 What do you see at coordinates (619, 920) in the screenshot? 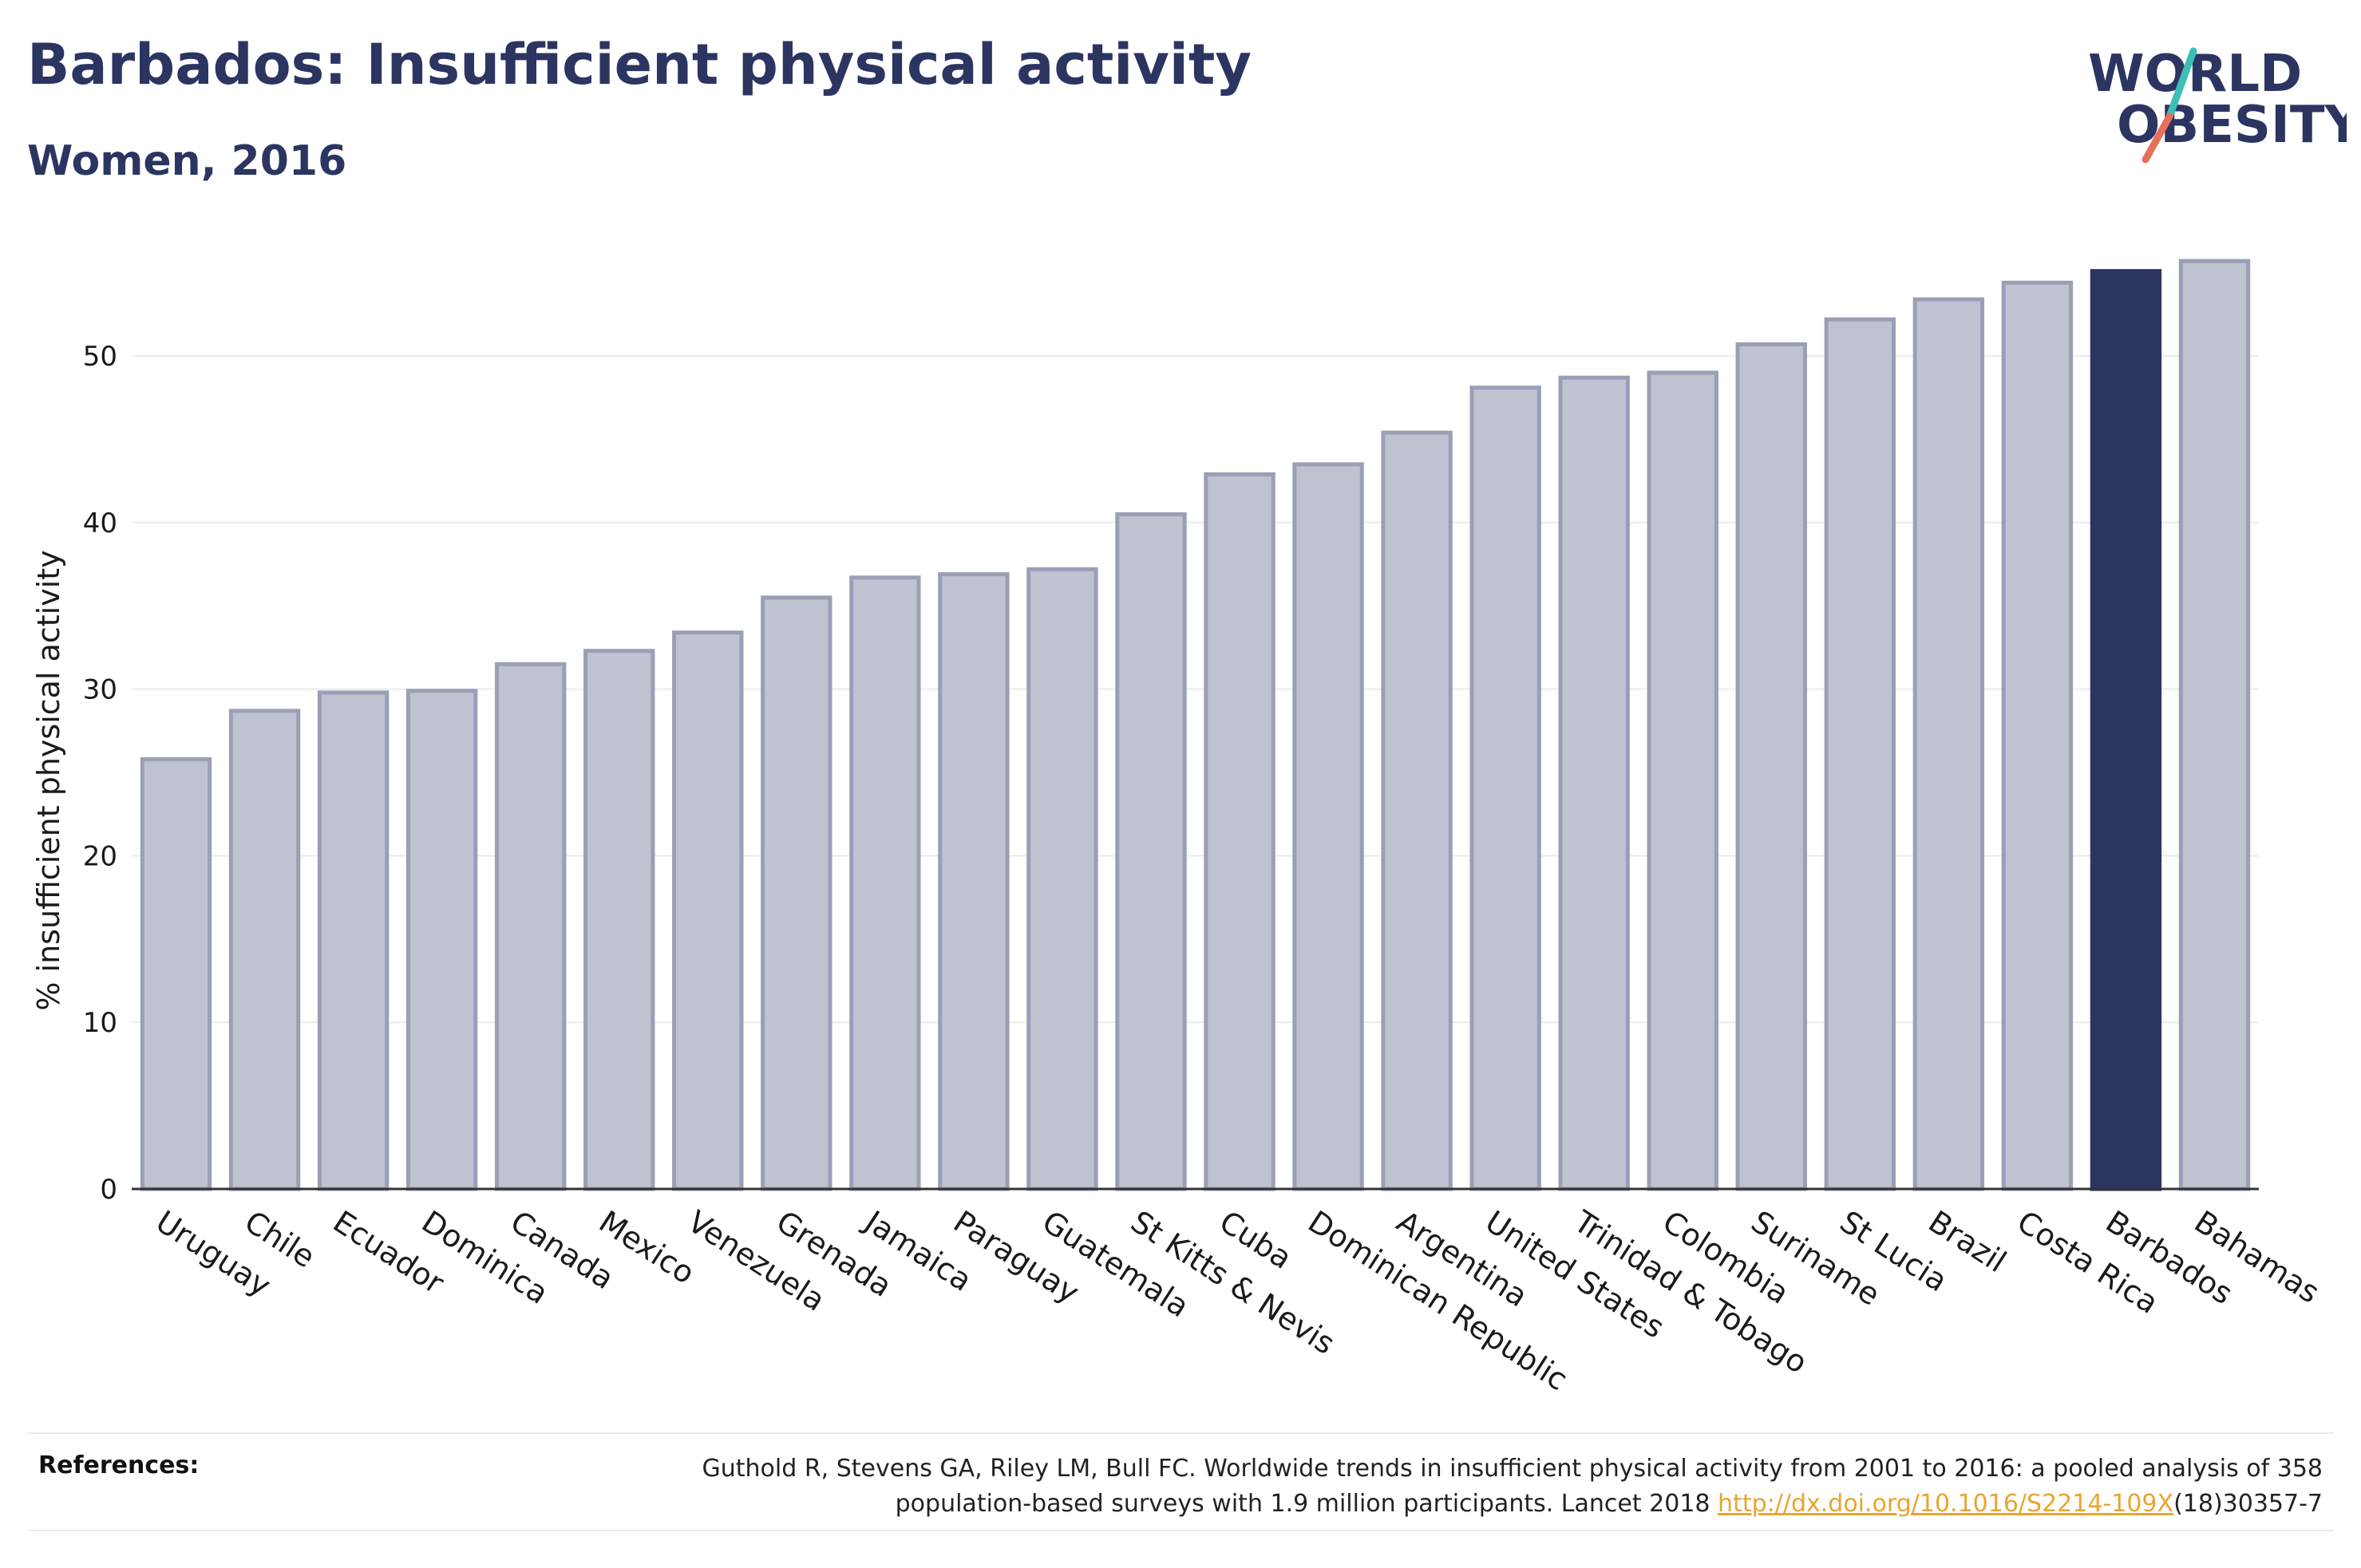
I see `bar-mexico` at bounding box center [619, 920].